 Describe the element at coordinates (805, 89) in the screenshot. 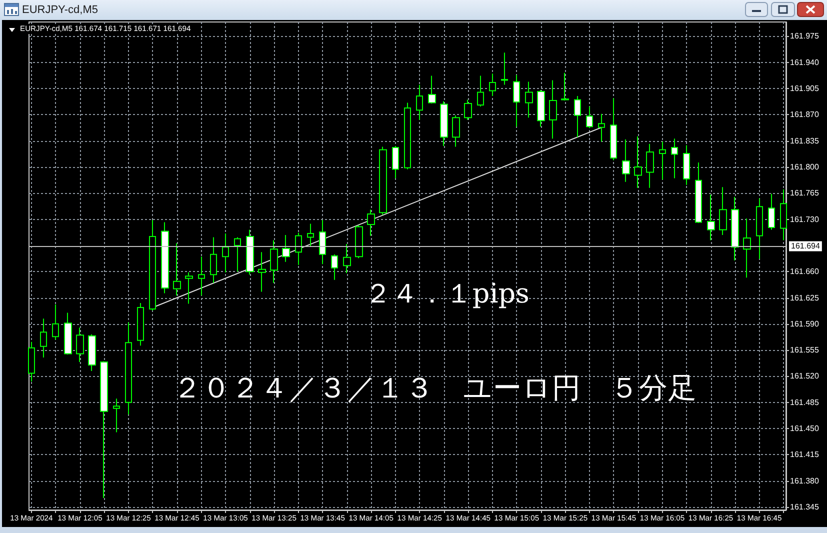

I see `y-tick-label: 161.905` at that location.